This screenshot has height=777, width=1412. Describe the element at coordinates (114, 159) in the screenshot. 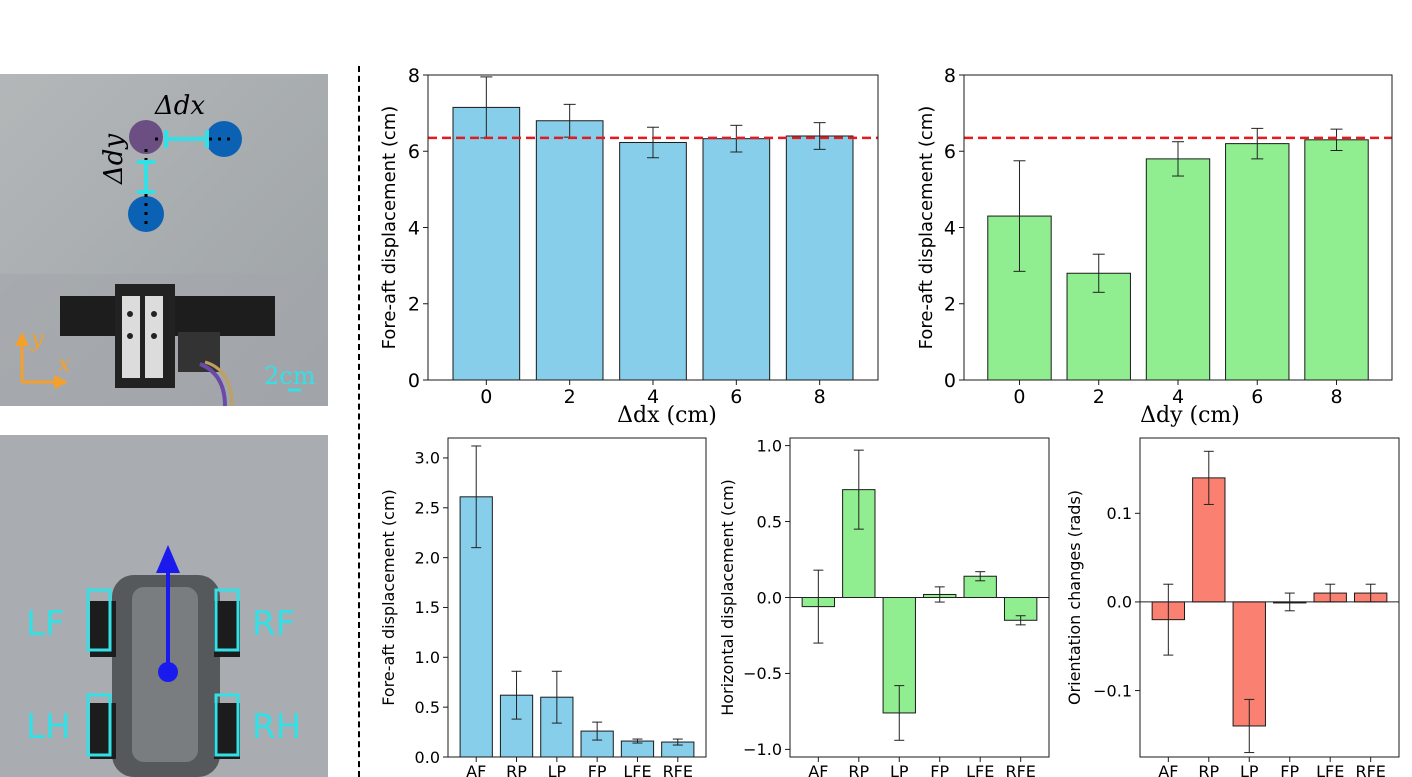

I see `label-dy: Δdy` at that location.